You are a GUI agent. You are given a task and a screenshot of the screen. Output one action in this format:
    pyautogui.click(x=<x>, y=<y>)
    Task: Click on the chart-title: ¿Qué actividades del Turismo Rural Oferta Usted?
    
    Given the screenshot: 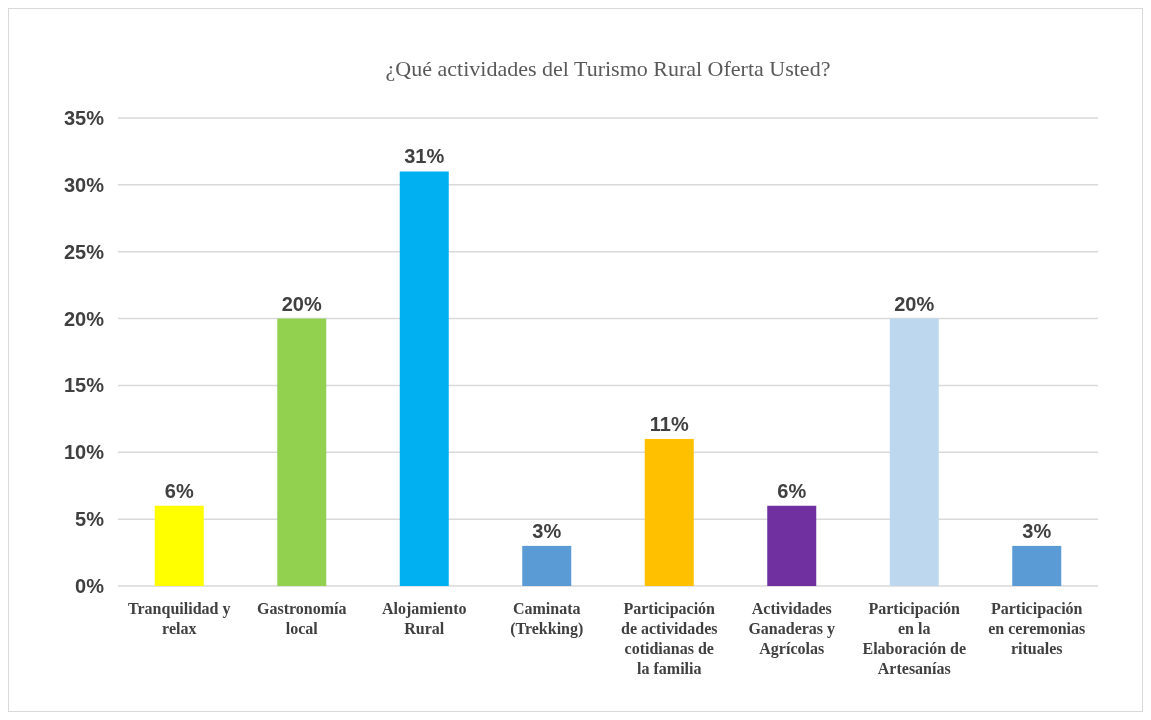 What is the action you would take?
    pyautogui.click(x=608, y=68)
    